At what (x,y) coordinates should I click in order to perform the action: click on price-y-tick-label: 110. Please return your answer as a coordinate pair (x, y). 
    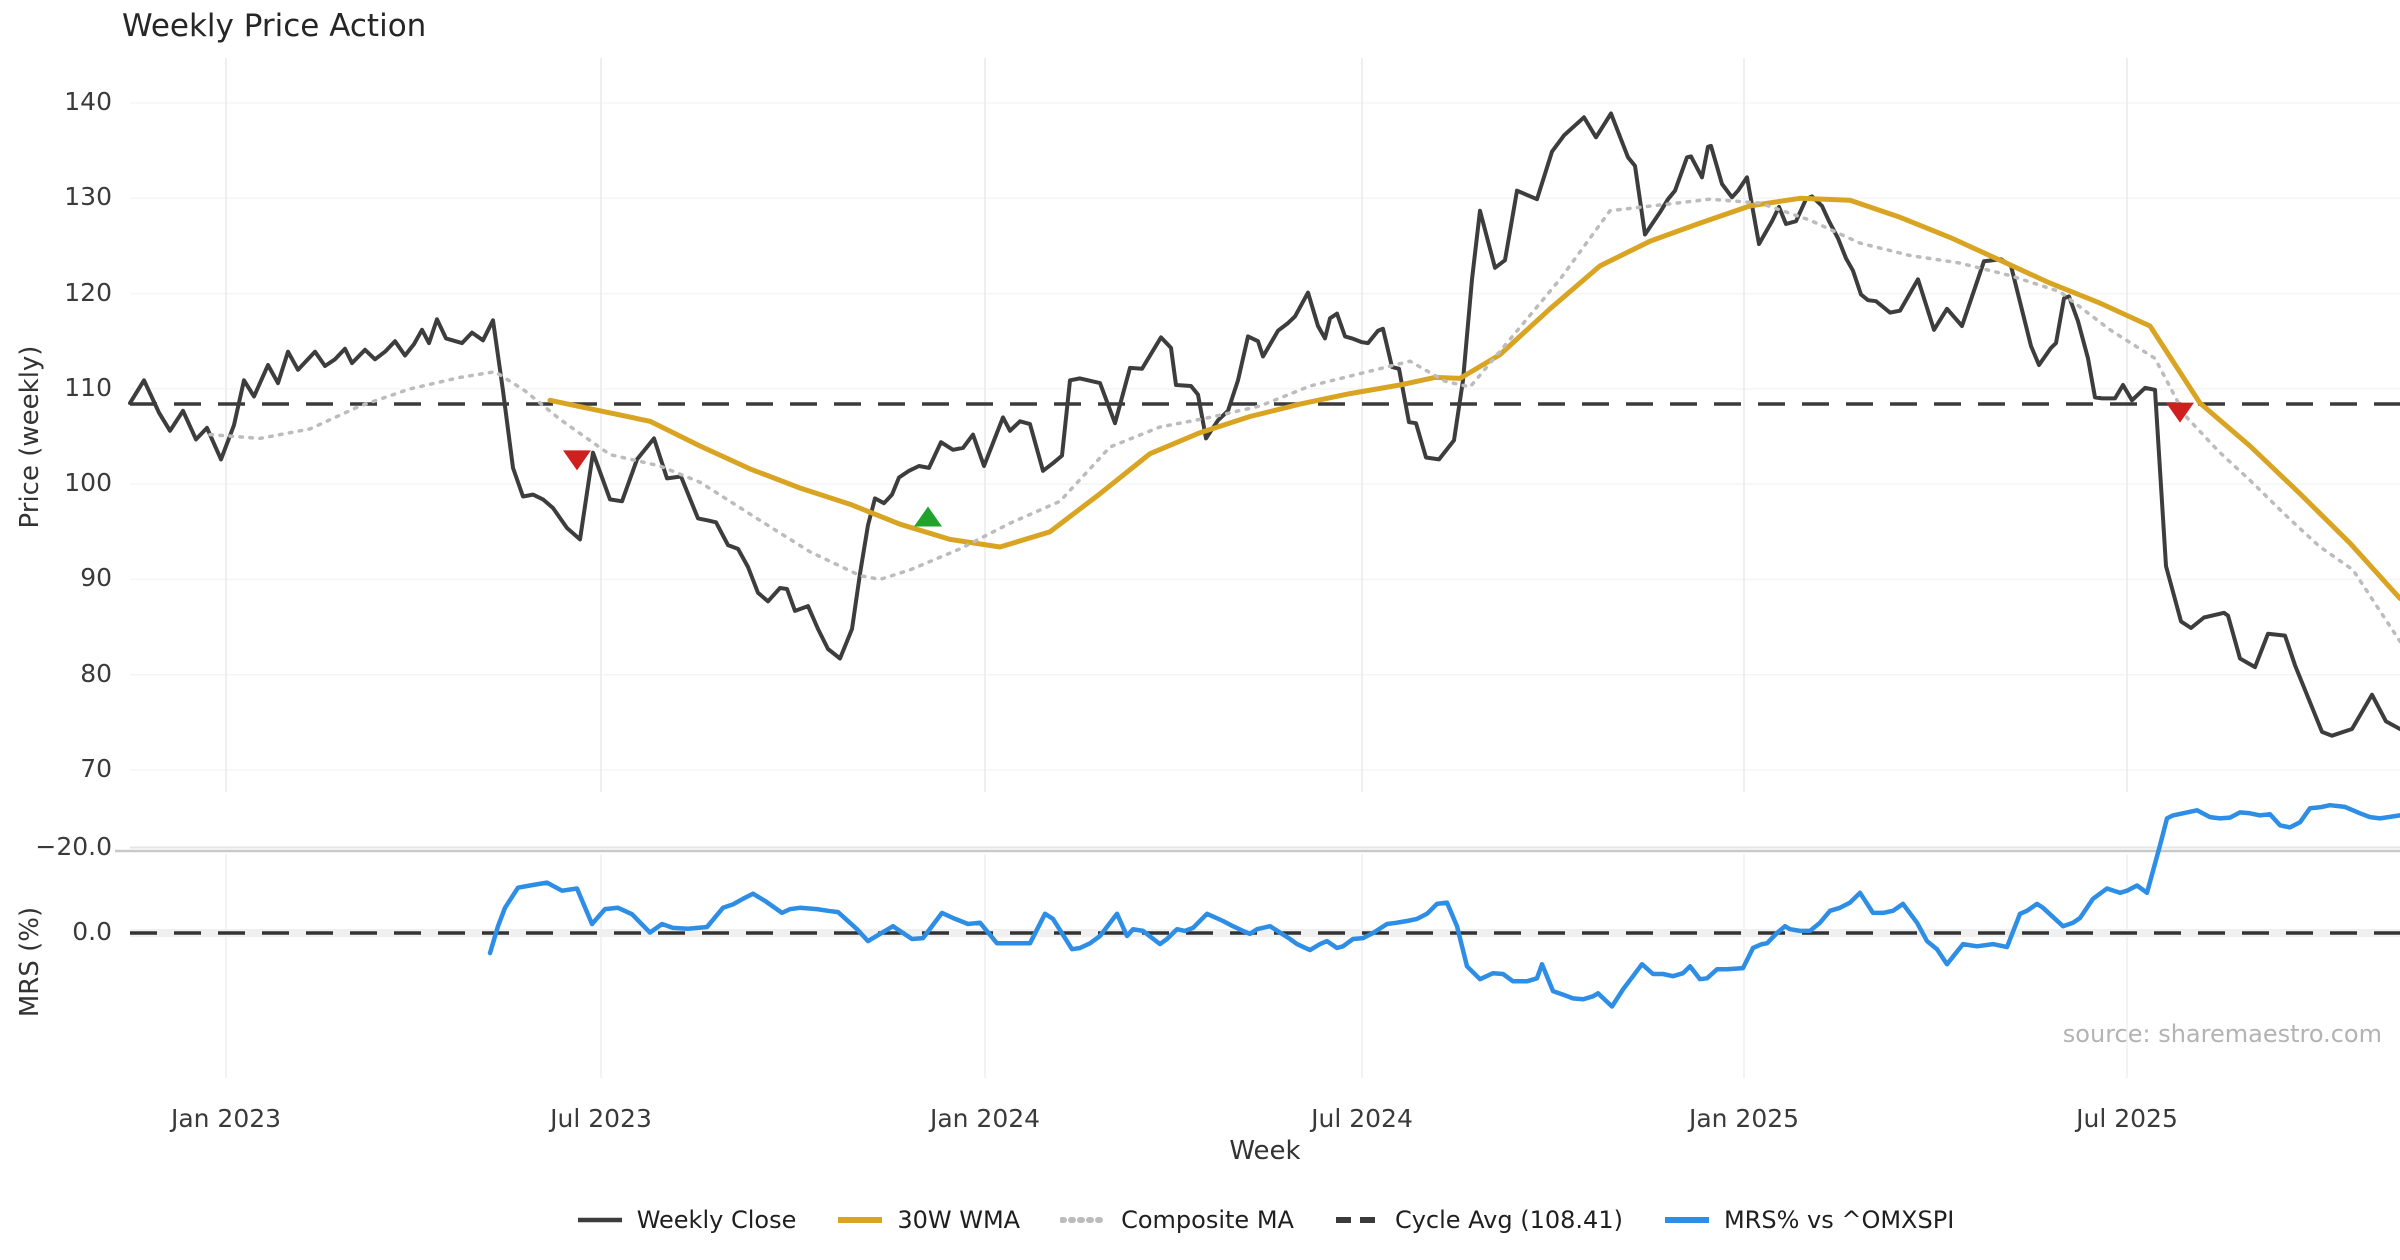
    Looking at the image, I should click on (88, 387).